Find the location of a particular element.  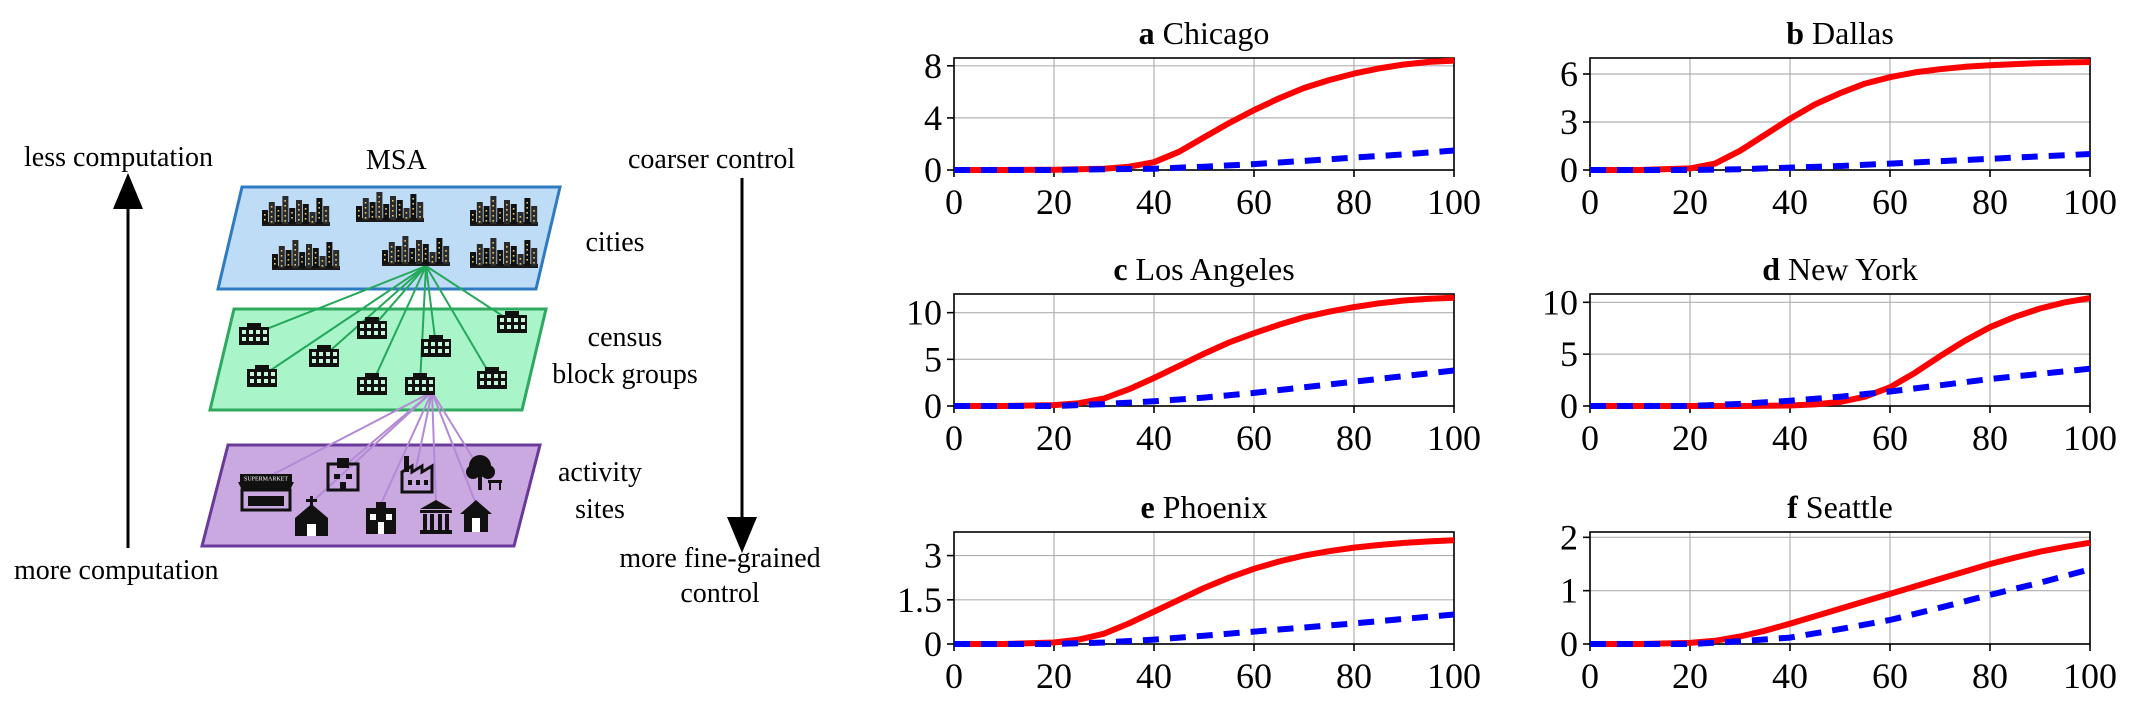

right-top-label: coarser control is located at coordinates (712, 159).